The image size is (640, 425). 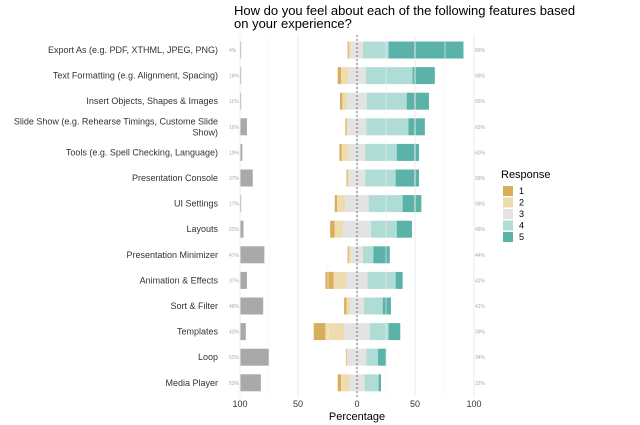 I want to click on right-percent-label: 34%, so click(x=480, y=358).